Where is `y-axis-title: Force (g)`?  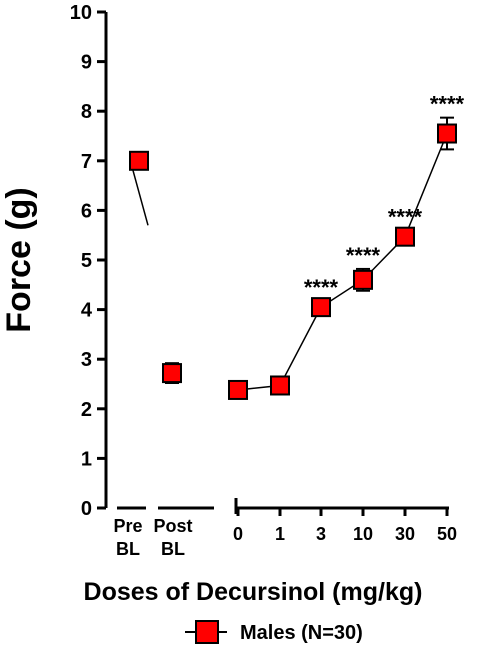 y-axis-title: Force (g) is located at coordinates (19, 259).